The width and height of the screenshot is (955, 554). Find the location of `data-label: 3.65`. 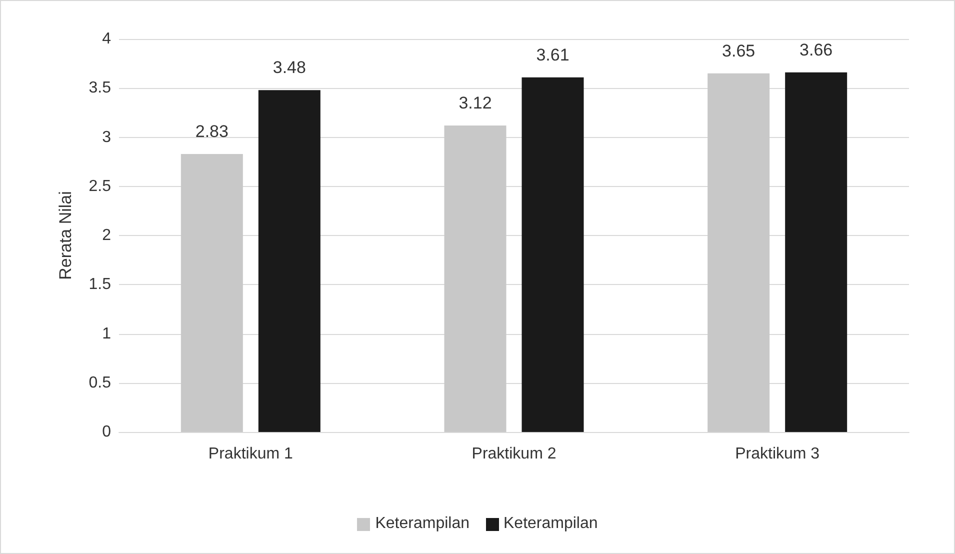

data-label: 3.65 is located at coordinates (739, 50).